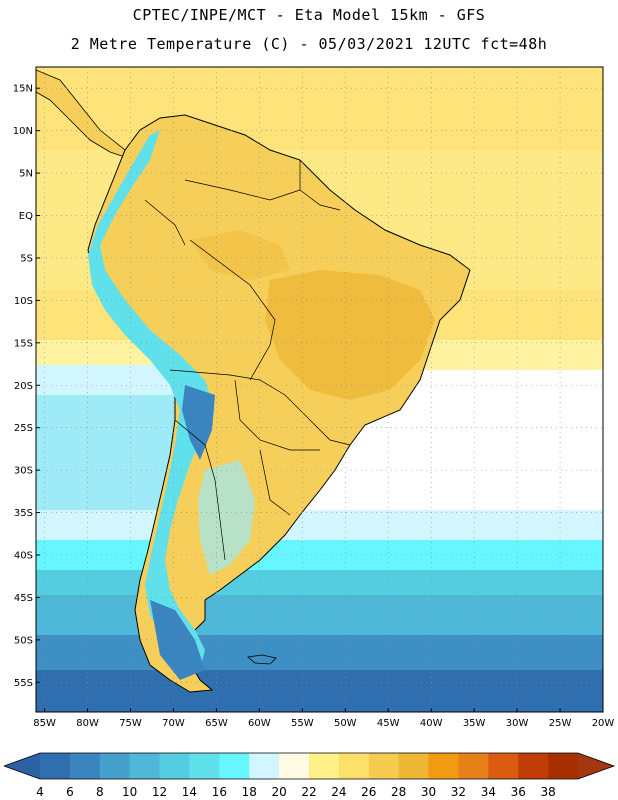 This screenshot has height=800, width=618. Describe the element at coordinates (177, 640) in the screenshot. I see `patagonia-cold-patch` at that location.